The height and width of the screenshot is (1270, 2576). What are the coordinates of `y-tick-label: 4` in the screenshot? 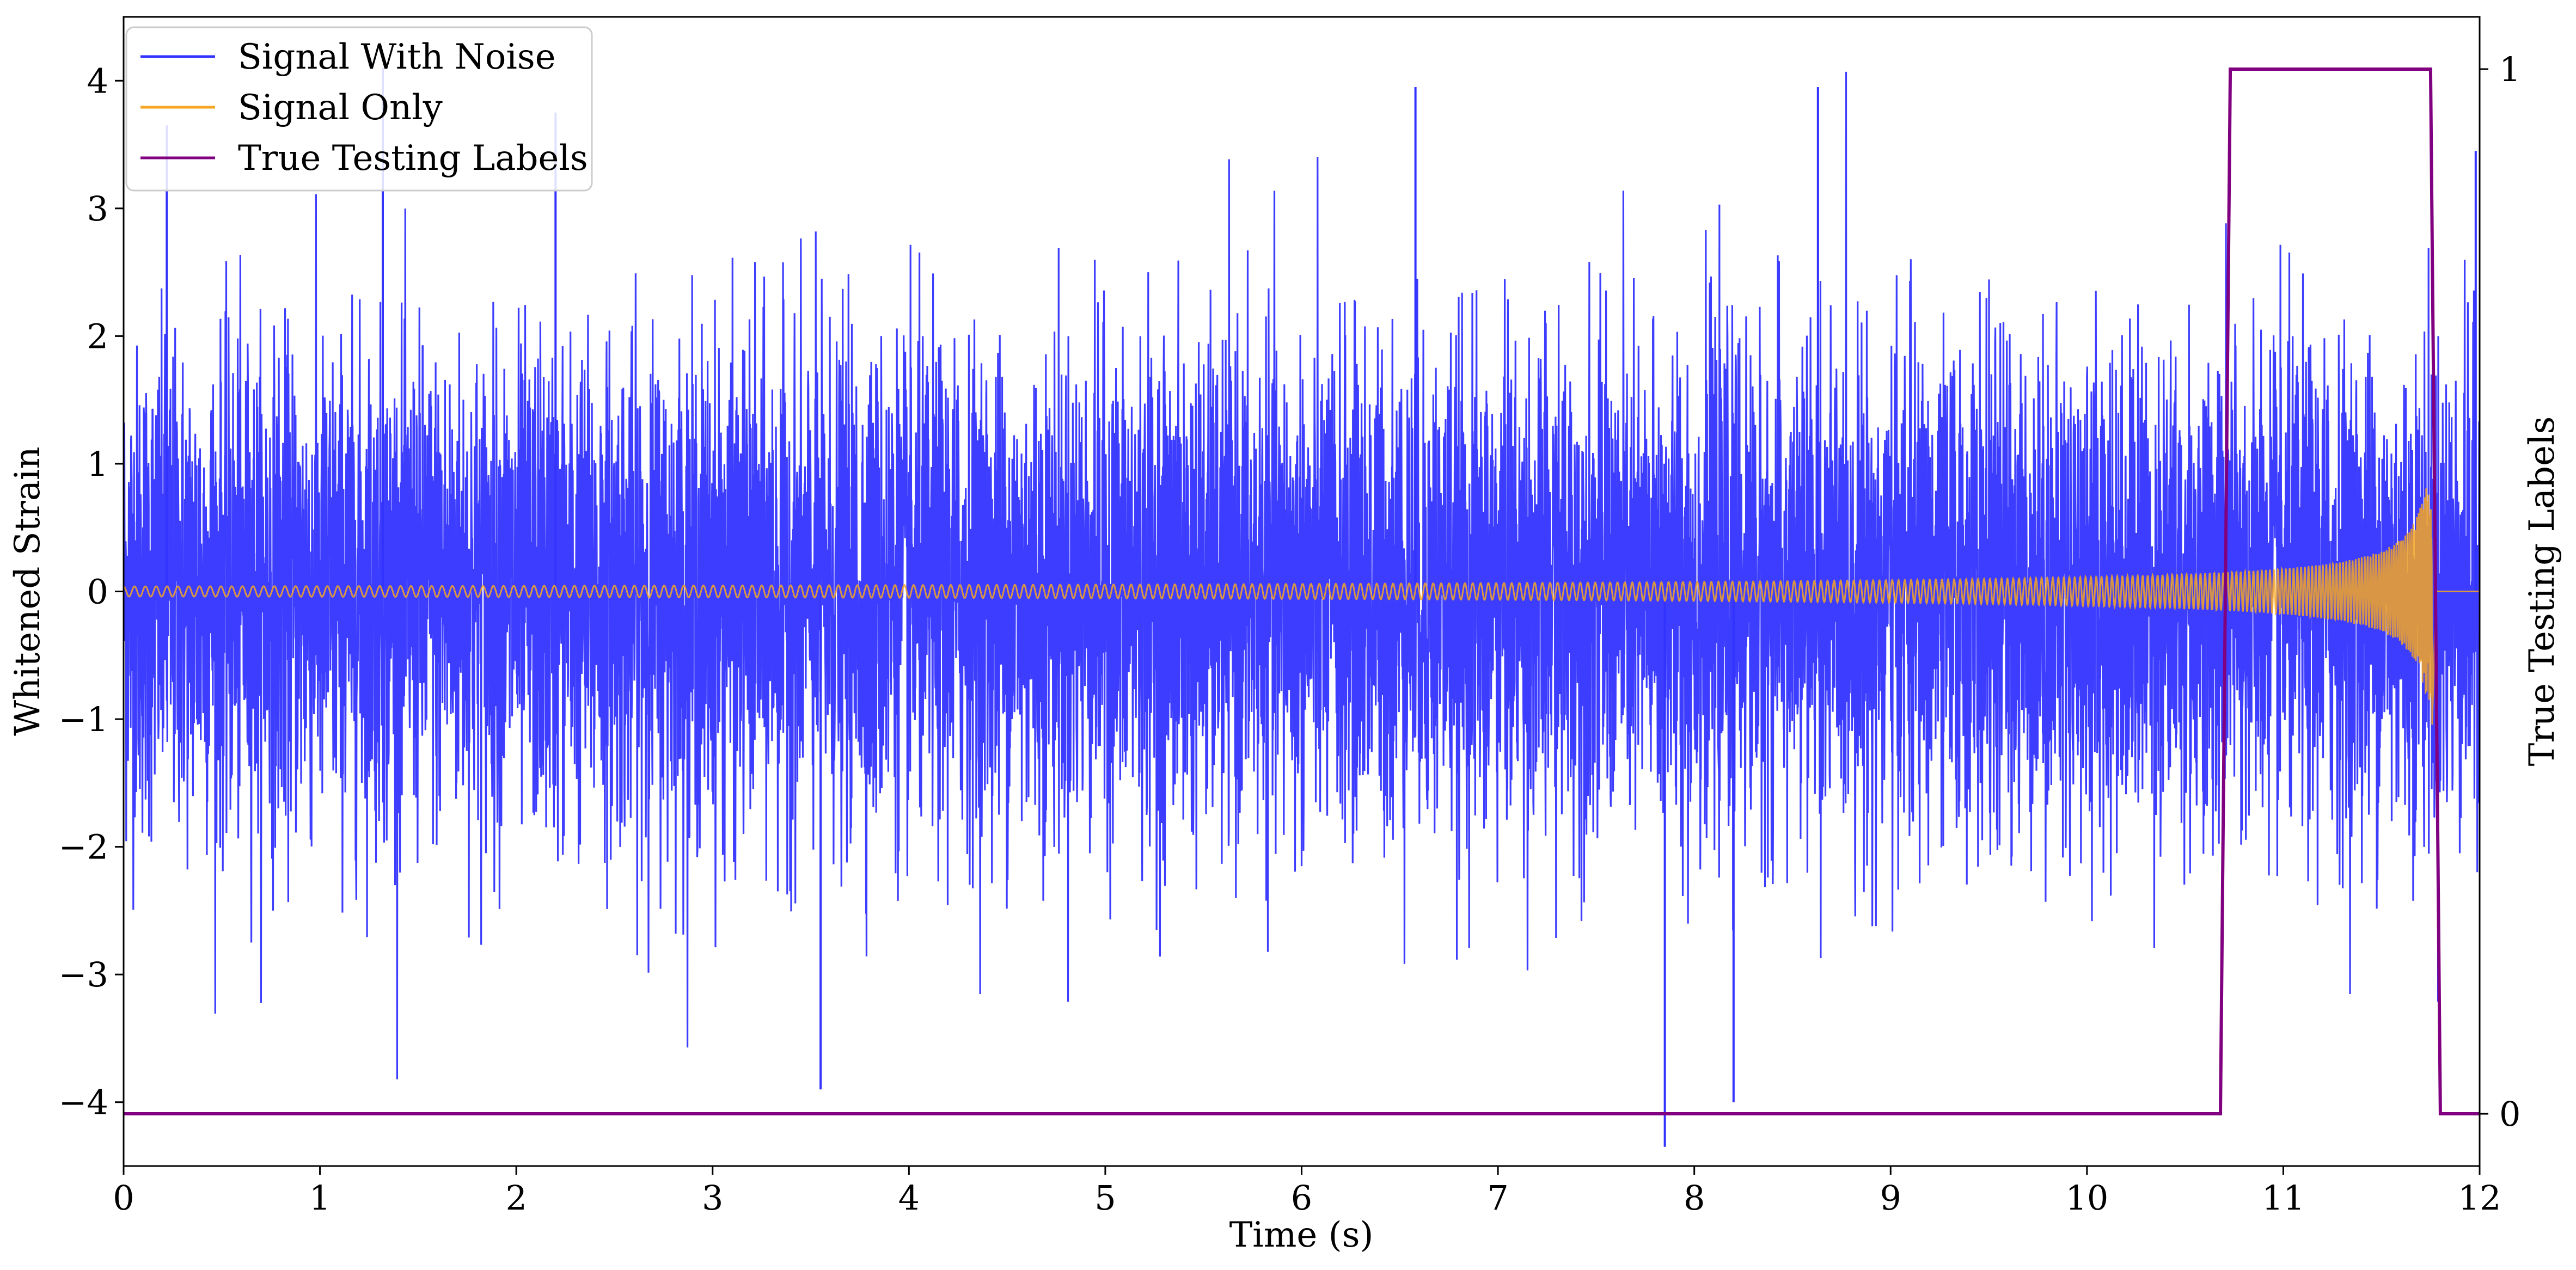 It's located at (97, 81).